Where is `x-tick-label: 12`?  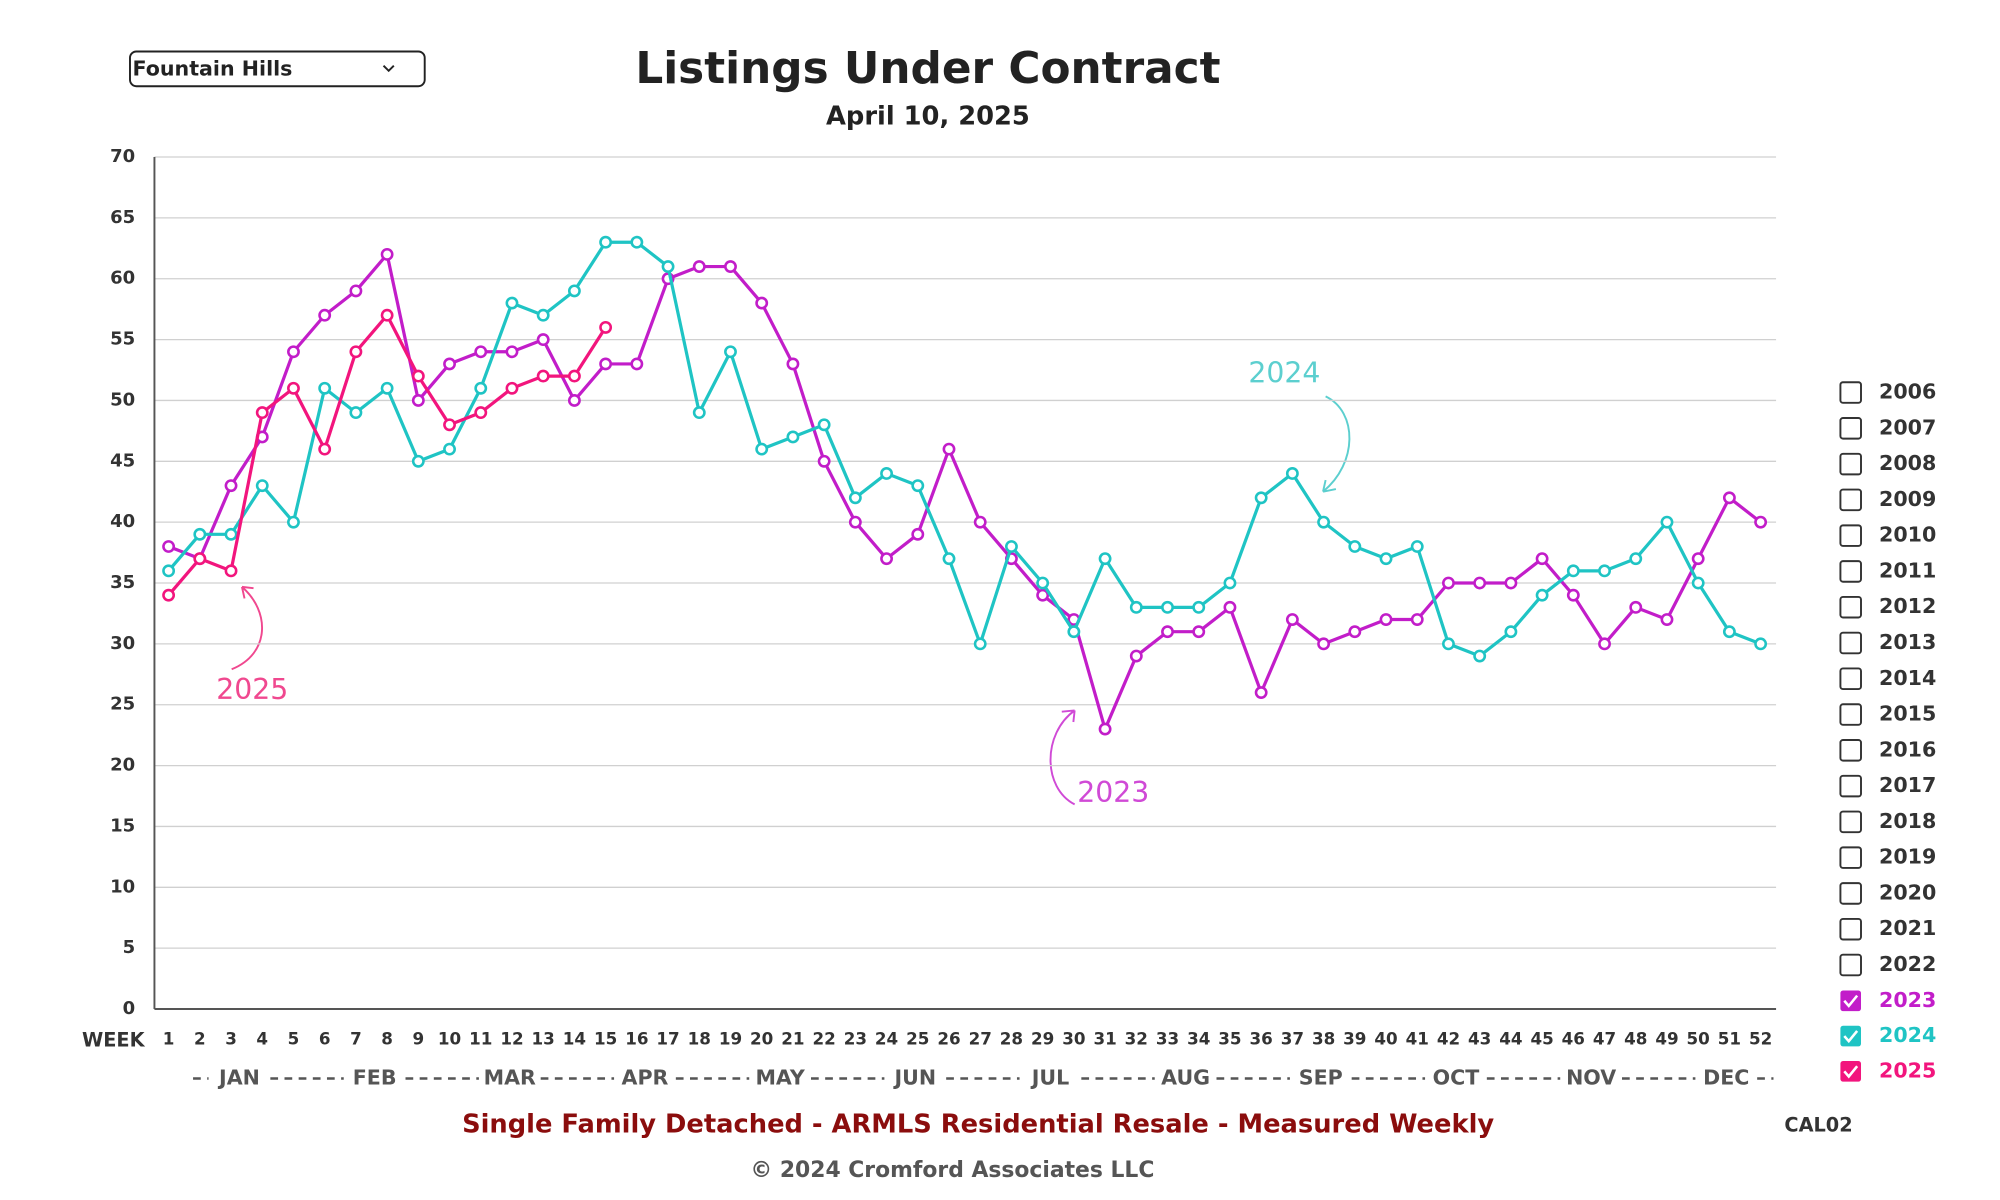 x-tick-label: 12 is located at coordinates (511, 1038).